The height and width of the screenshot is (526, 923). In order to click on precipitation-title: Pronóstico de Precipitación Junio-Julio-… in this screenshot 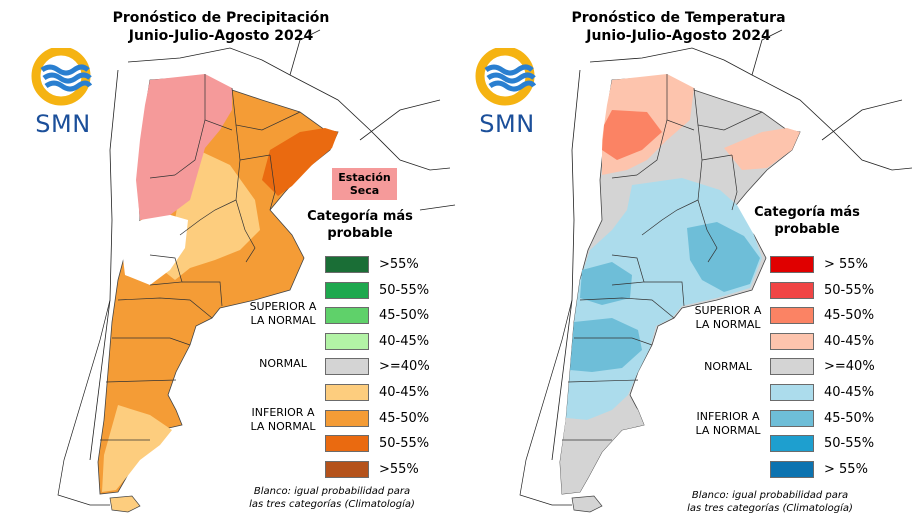, I will do `click(221, 27)`.